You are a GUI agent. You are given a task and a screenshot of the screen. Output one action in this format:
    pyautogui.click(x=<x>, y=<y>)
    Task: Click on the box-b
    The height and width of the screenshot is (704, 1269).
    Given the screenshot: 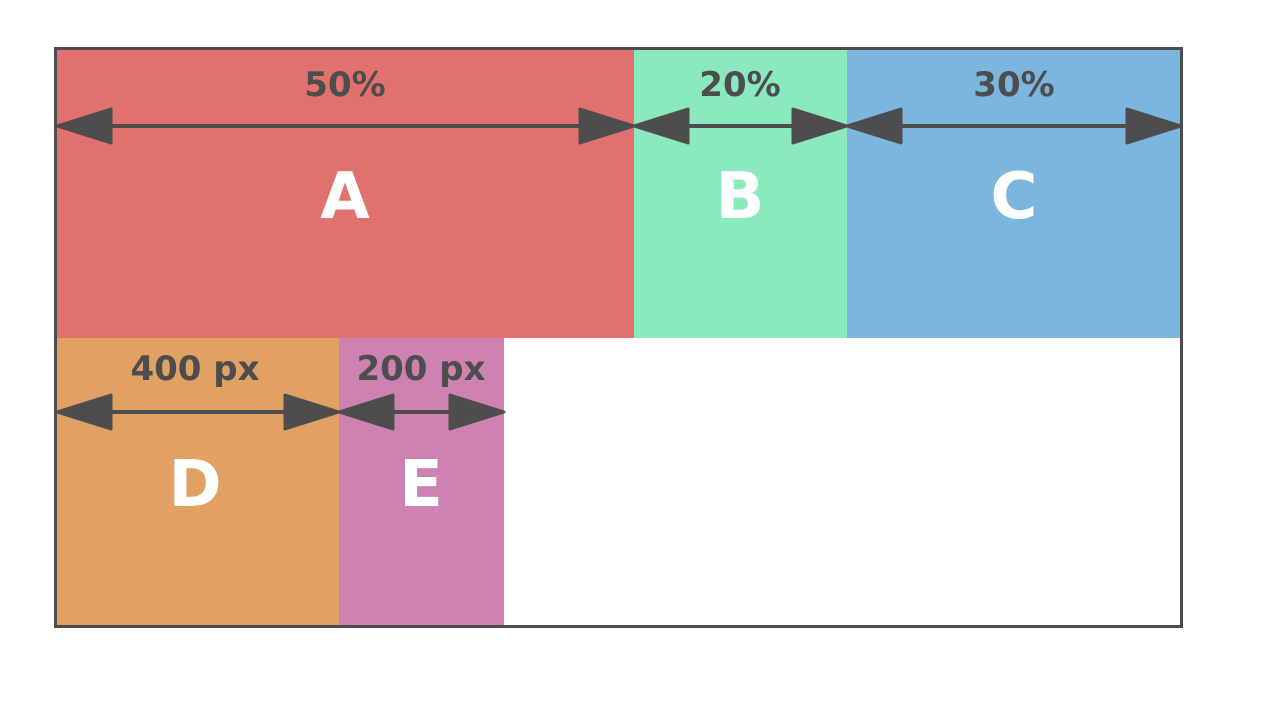 What is the action you would take?
    pyautogui.click(x=740, y=193)
    